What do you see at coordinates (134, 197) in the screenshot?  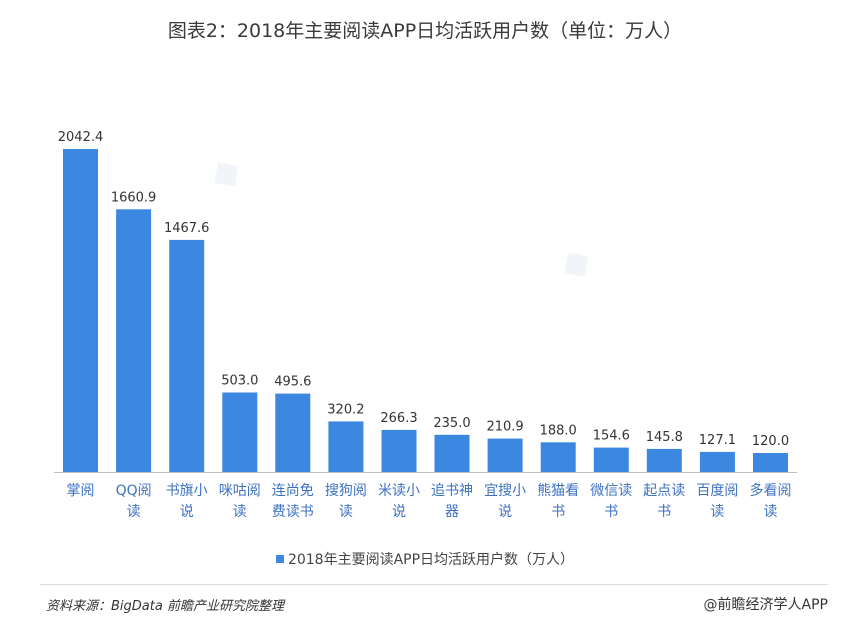 I see `data-label: 1660.9` at bounding box center [134, 197].